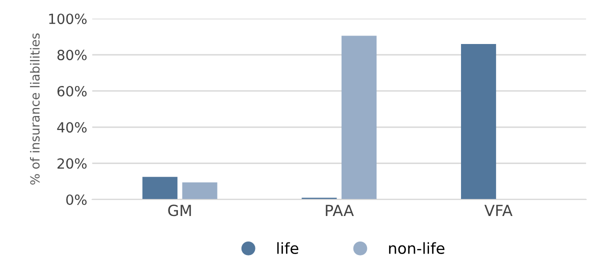 The image size is (595, 266). What do you see at coordinates (340, 210) in the screenshot?
I see `x-tick-label: PAA` at bounding box center [340, 210].